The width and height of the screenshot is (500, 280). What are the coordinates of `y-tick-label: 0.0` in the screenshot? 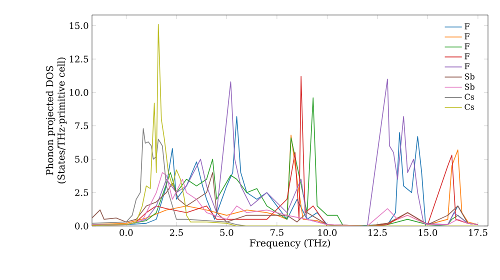 It's located at (81, 226).